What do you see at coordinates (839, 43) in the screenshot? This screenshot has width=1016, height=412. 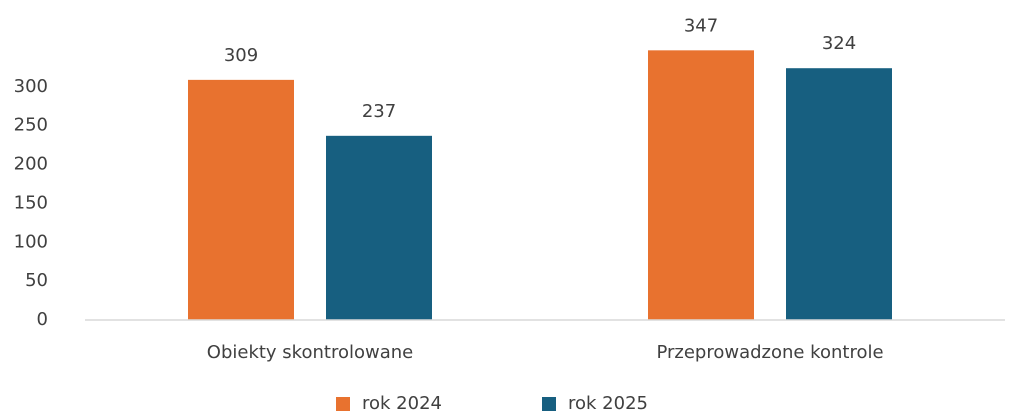 I see `data-label: 324` at bounding box center [839, 43].